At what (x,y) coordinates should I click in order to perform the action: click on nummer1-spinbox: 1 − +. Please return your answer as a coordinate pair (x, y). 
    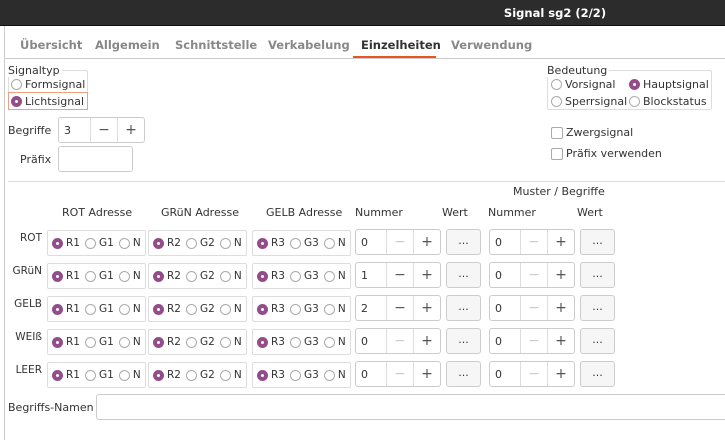
    Looking at the image, I should click on (398, 275).